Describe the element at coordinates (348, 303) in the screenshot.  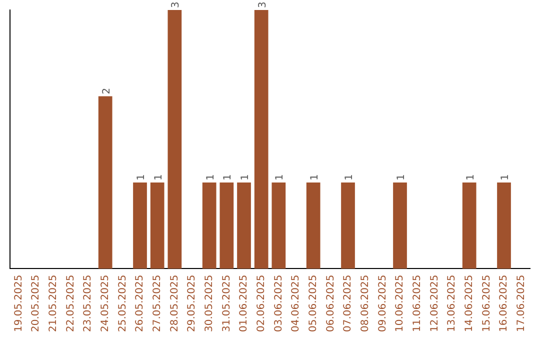
I see `x-tick-label: 07.06.2025` at that location.